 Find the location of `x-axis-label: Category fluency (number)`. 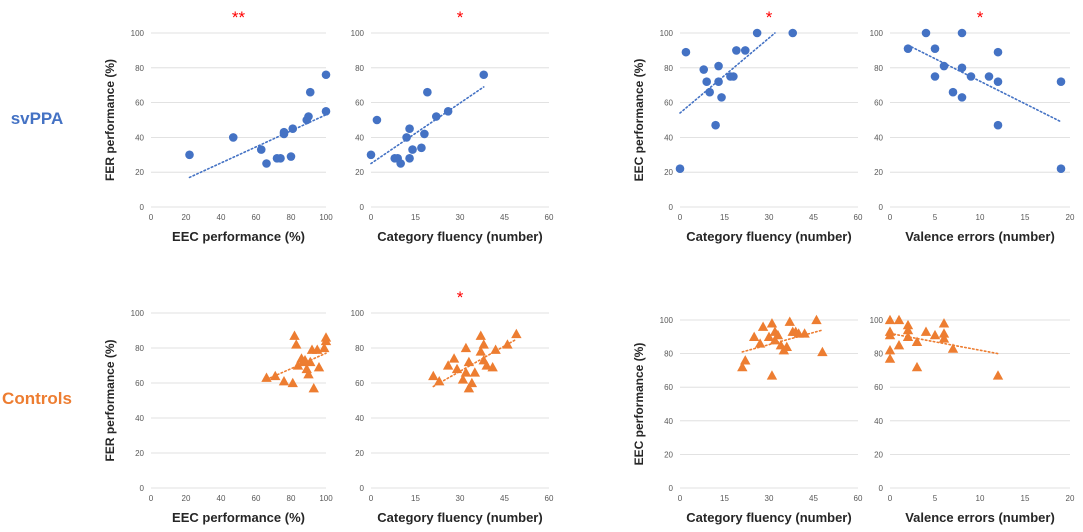

x-axis-label: Category fluency (number) is located at coordinates (459, 517).